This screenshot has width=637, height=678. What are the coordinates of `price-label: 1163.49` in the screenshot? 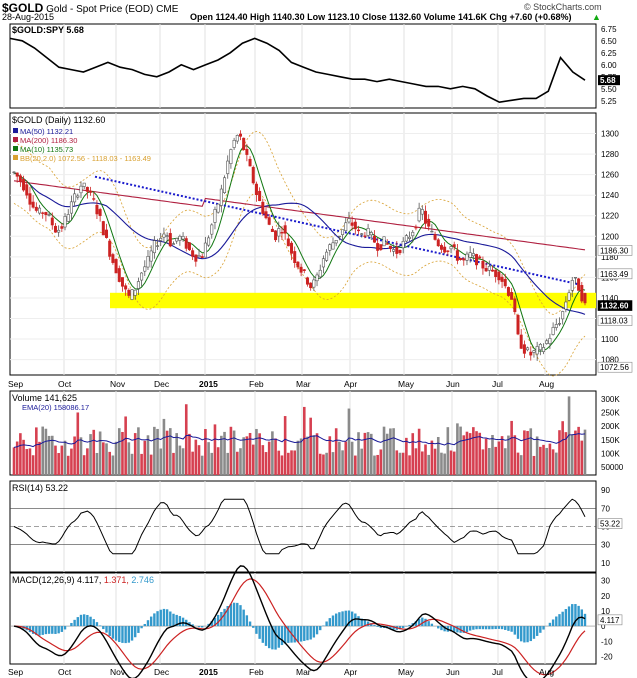 It's located at (614, 274).